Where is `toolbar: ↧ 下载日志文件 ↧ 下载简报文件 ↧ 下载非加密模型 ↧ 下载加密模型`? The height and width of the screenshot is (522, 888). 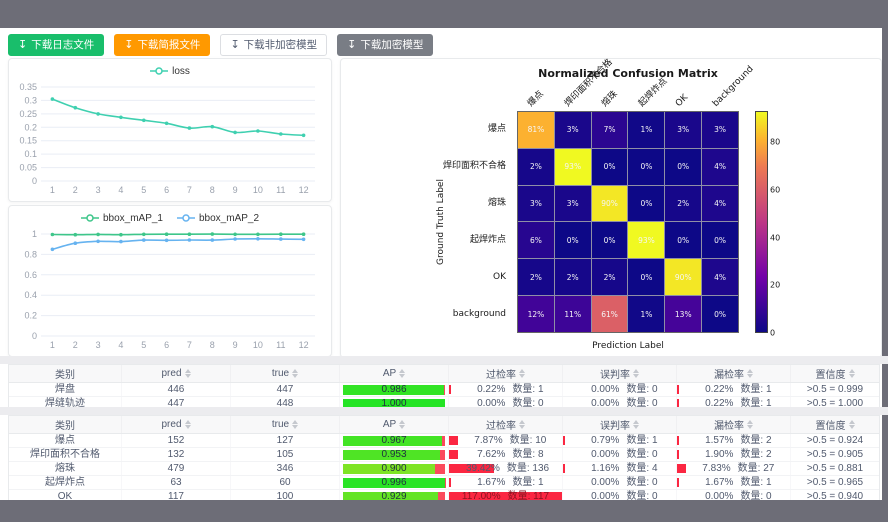 toolbar: ↧ 下载日志文件 ↧ 下载简报文件 ↧ 下载非加密模型 ↧ 下载加密模型 is located at coordinates (221, 45).